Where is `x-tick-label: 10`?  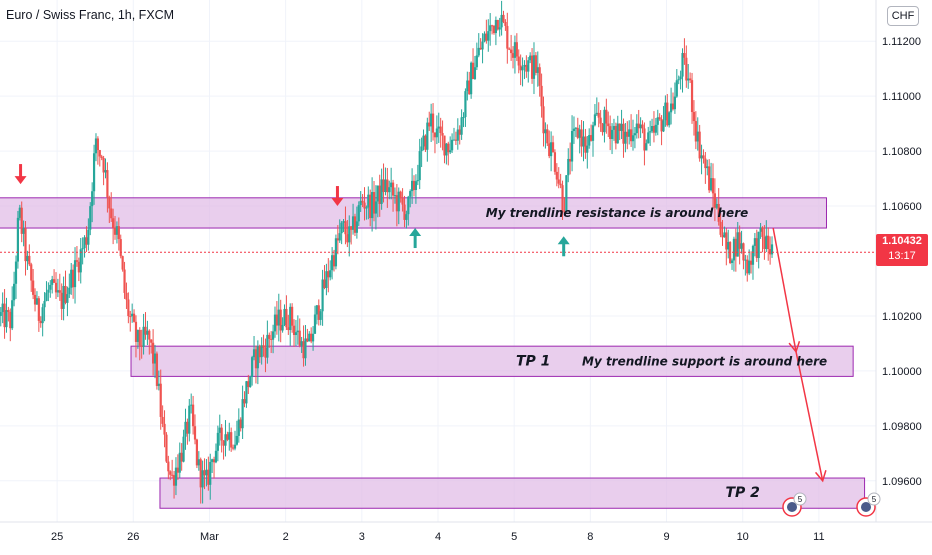
x-tick-label: 10 is located at coordinates (743, 537).